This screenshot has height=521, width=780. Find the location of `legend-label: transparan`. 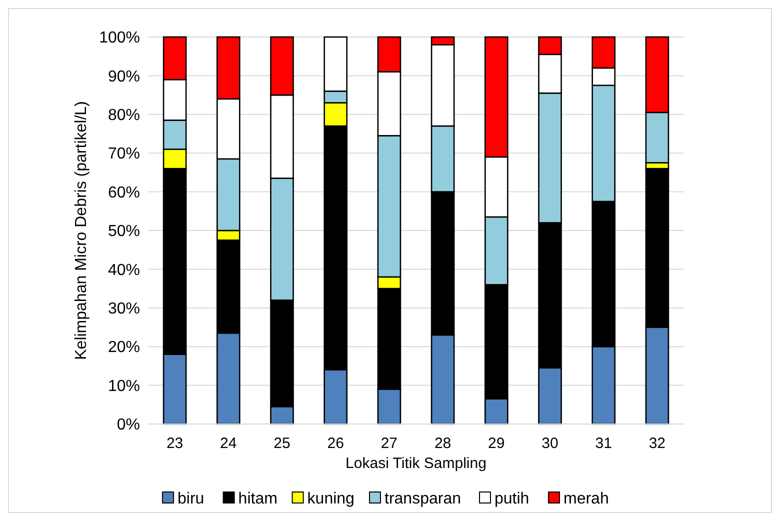

legend-label: transparan is located at coordinates (422, 499).